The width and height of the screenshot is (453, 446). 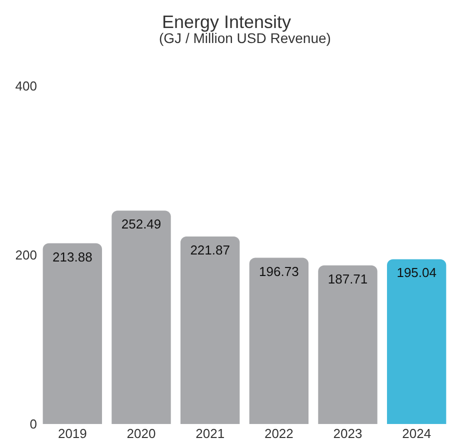 I want to click on chart-title: Energy Intensity, so click(x=227, y=22).